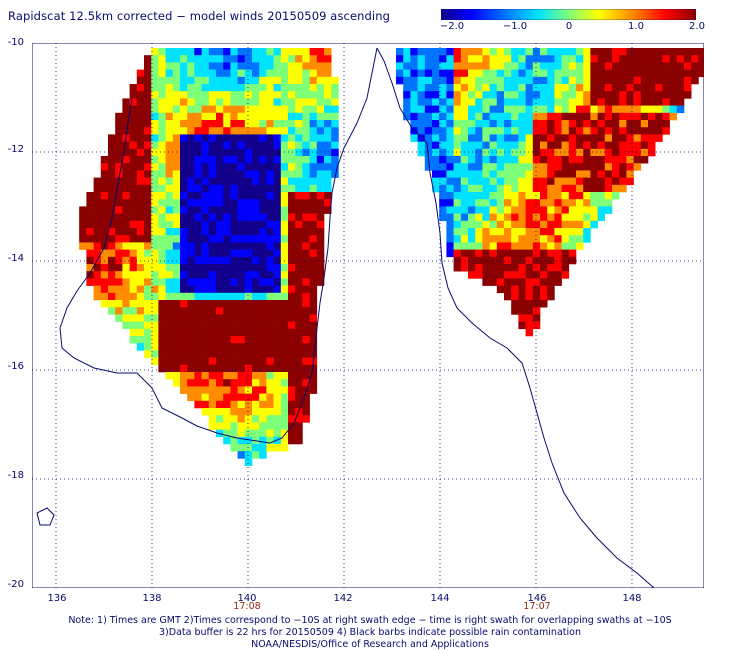 The width and height of the screenshot is (740, 651). Describe the element at coordinates (15, 366) in the screenshot. I see `lat-label-16: -16` at that location.